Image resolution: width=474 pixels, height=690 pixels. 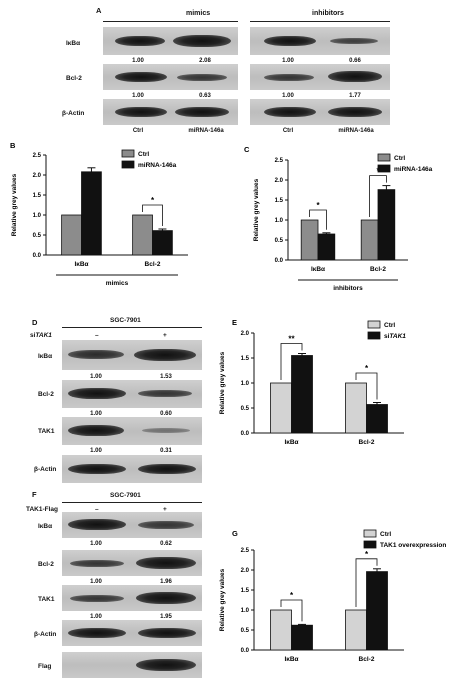 I want to click on mimics-rule, so click(x=170, y=21).